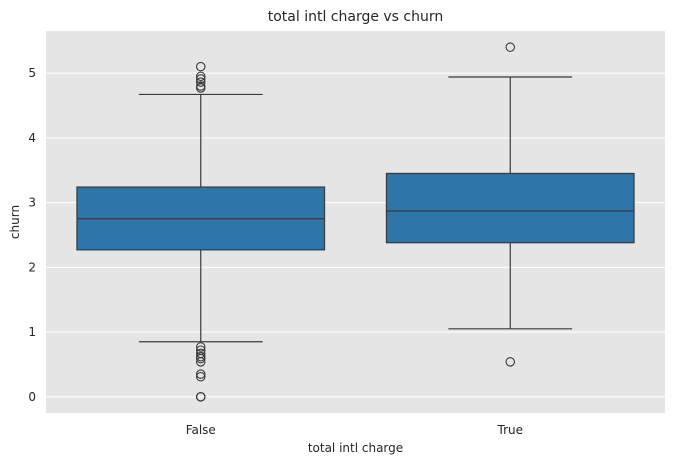 Image resolution: width=675 pixels, height=465 pixels. I want to click on iqr-box, so click(510, 208).